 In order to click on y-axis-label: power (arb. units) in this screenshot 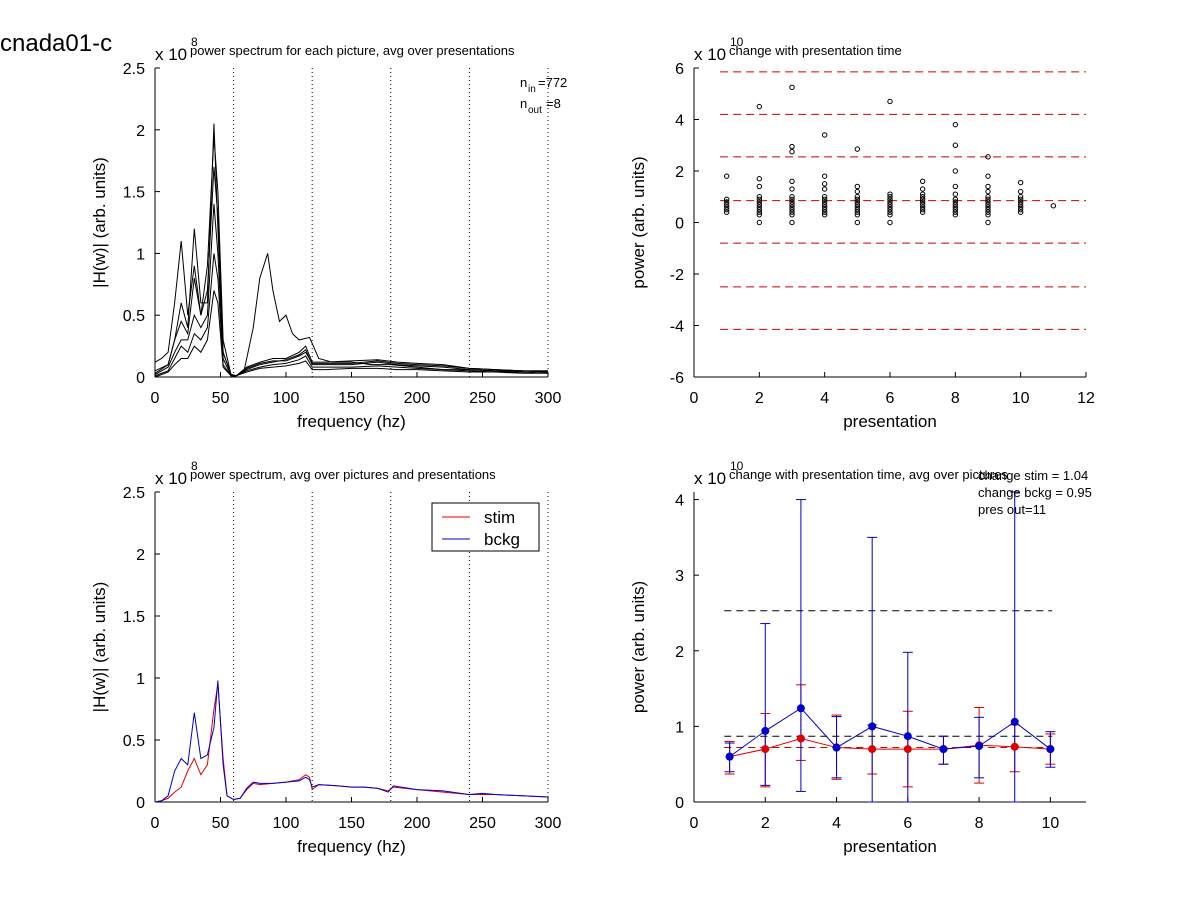, I will do `click(638, 647)`.